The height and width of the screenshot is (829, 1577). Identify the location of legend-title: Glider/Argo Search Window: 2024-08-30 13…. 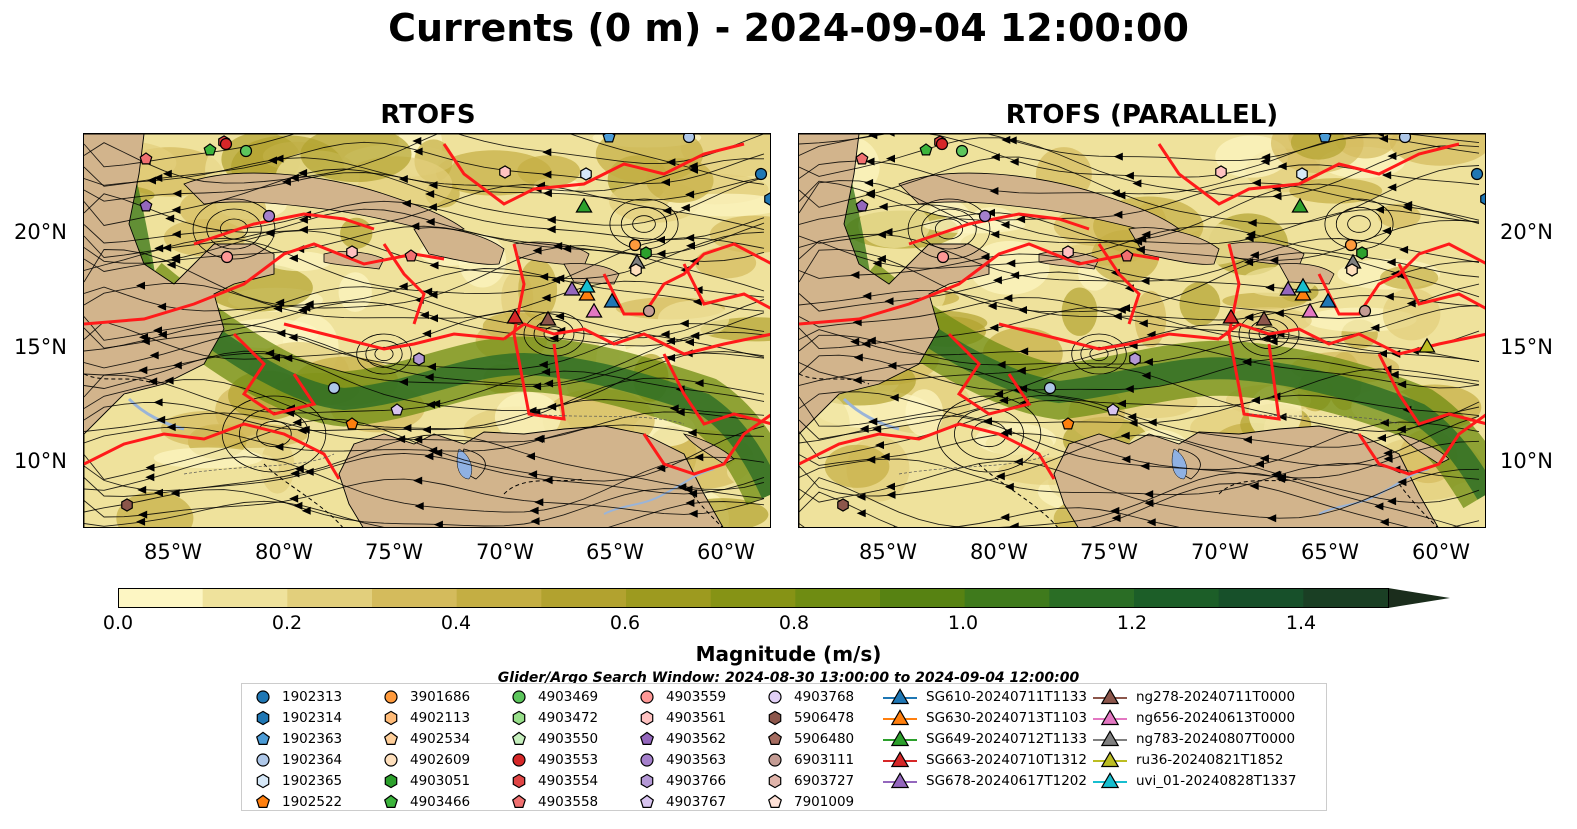
(788, 678).